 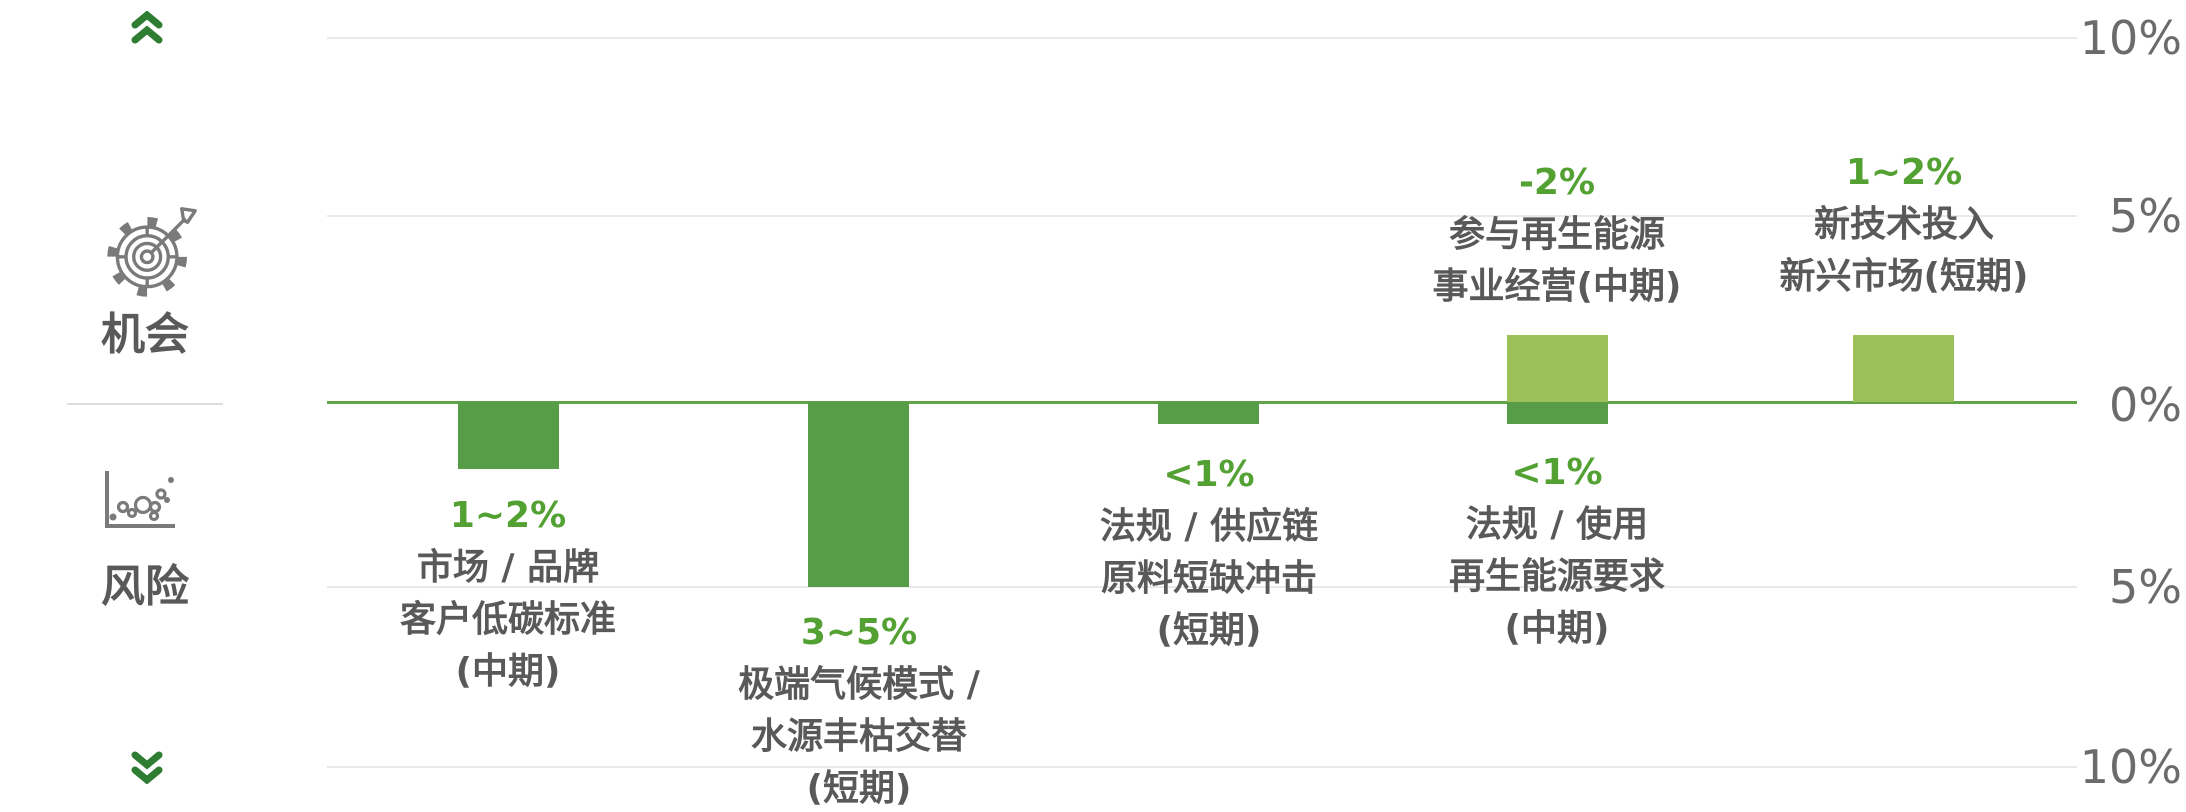 What do you see at coordinates (151, 253) in the screenshot?
I see `opportunity-gear-target-icon` at bounding box center [151, 253].